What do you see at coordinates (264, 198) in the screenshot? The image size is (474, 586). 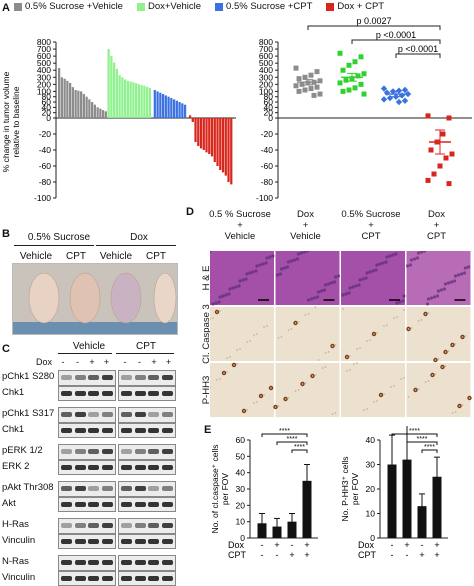 I see `dot-plot-tick-label: -100` at bounding box center [264, 198].